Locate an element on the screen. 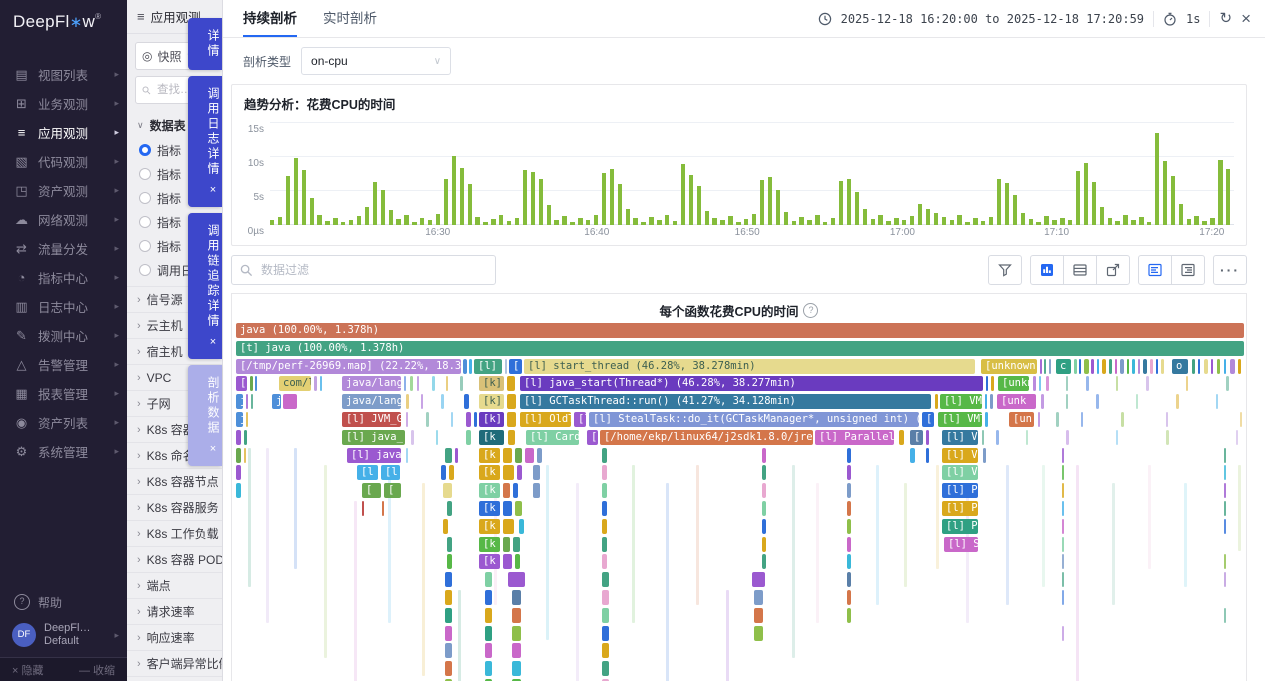  tree-item-K8s 工作负载: › K8s 工作负载 is located at coordinates (174, 533).